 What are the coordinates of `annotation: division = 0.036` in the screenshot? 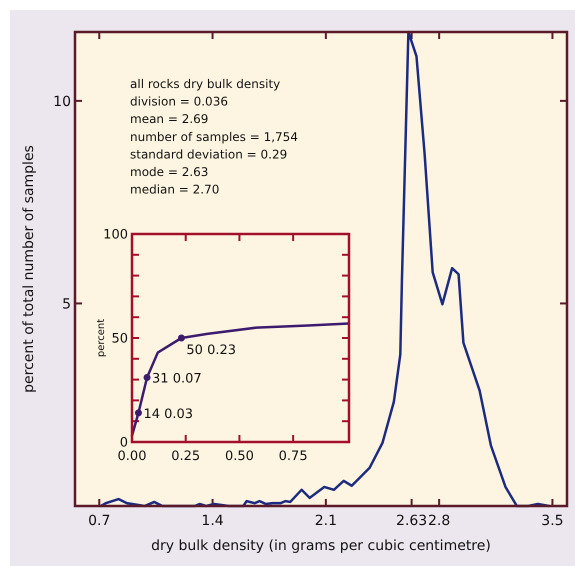 It's located at (179, 101).